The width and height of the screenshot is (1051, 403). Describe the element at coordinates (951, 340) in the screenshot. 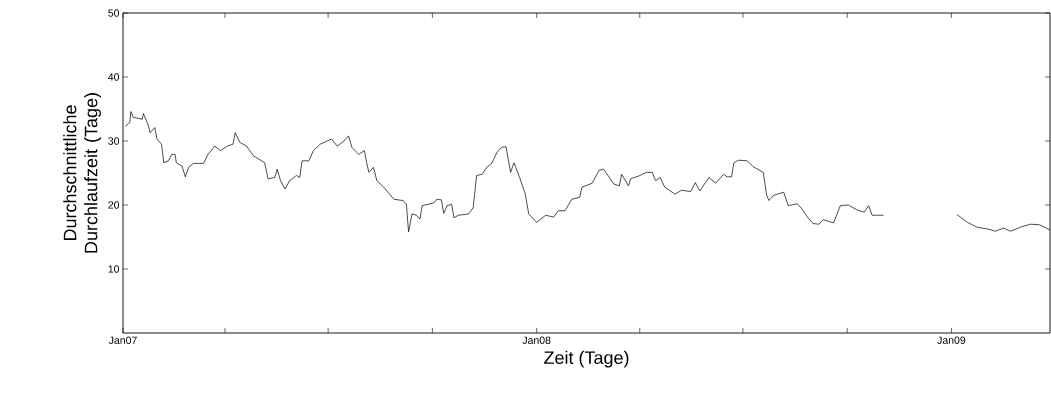

I see `x-tick-label: Jan09` at that location.